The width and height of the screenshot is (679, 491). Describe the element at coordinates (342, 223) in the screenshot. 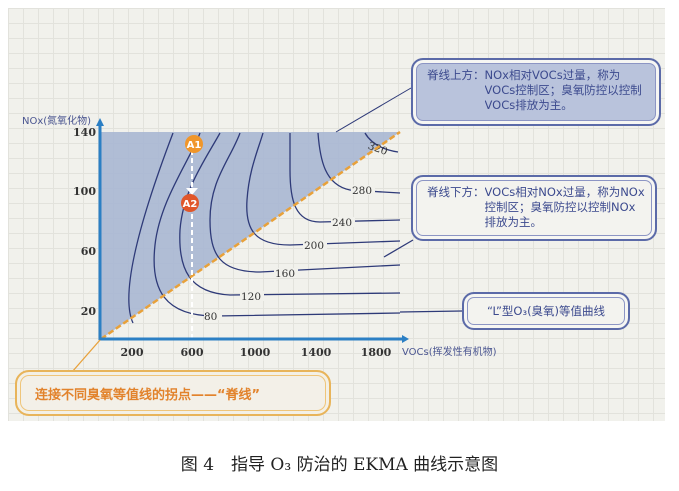

I see `contour-label: 240` at that location.